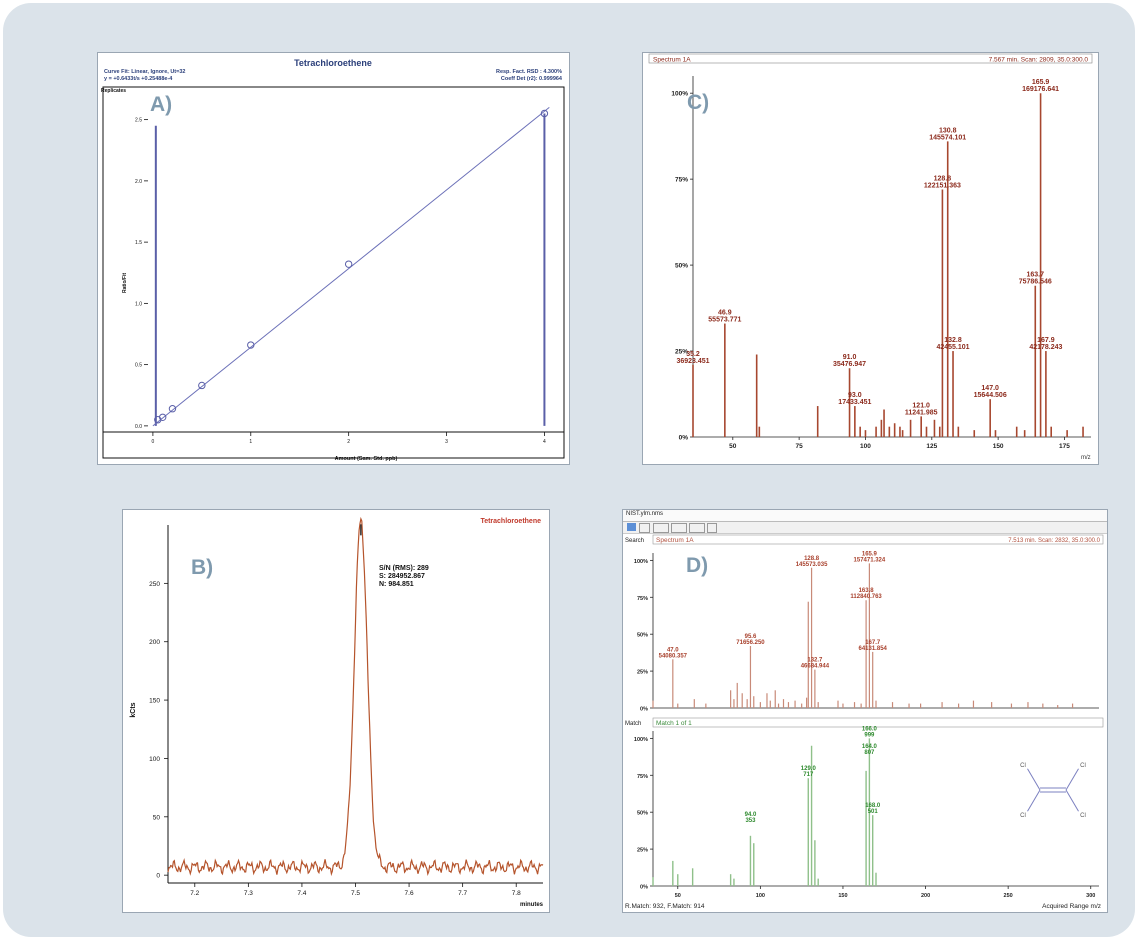 The image size is (1138, 940). What do you see at coordinates (931, 446) in the screenshot?
I see `x-tick-label: 125` at bounding box center [931, 446].